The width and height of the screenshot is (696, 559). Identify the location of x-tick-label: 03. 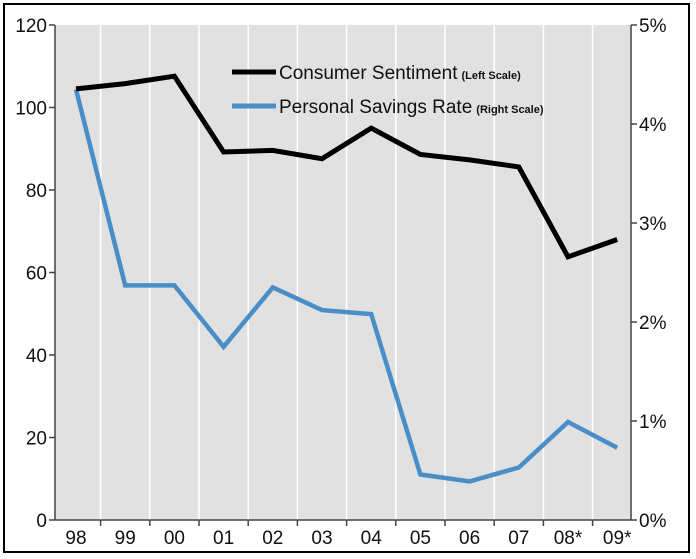
(321, 538).